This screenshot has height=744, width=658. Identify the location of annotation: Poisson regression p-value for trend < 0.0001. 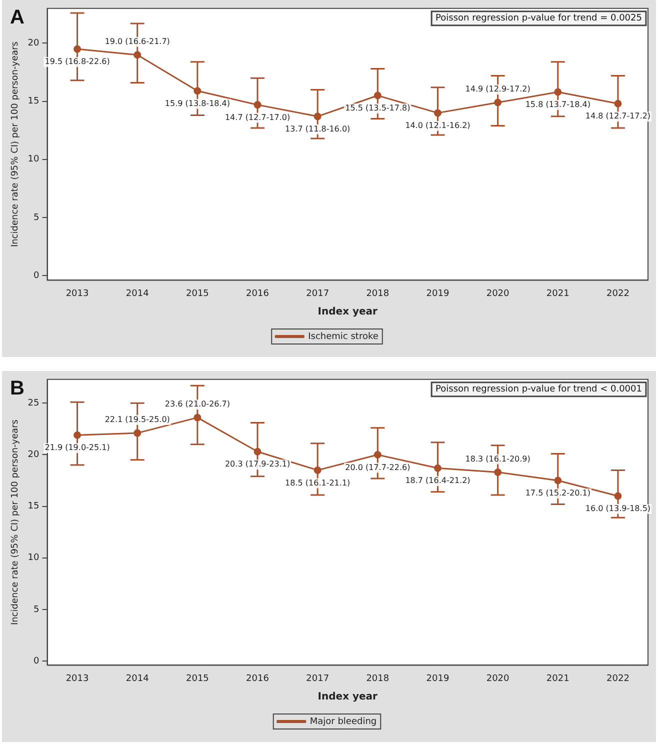
(539, 389).